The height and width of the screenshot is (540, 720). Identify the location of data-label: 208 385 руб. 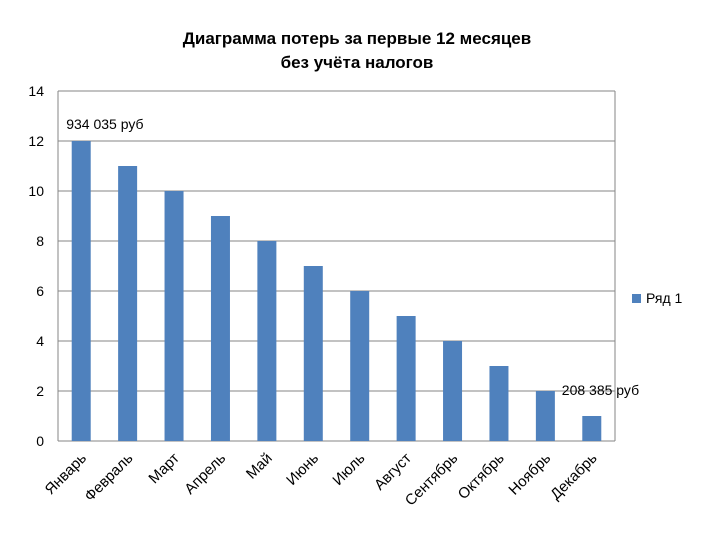
(600, 390).